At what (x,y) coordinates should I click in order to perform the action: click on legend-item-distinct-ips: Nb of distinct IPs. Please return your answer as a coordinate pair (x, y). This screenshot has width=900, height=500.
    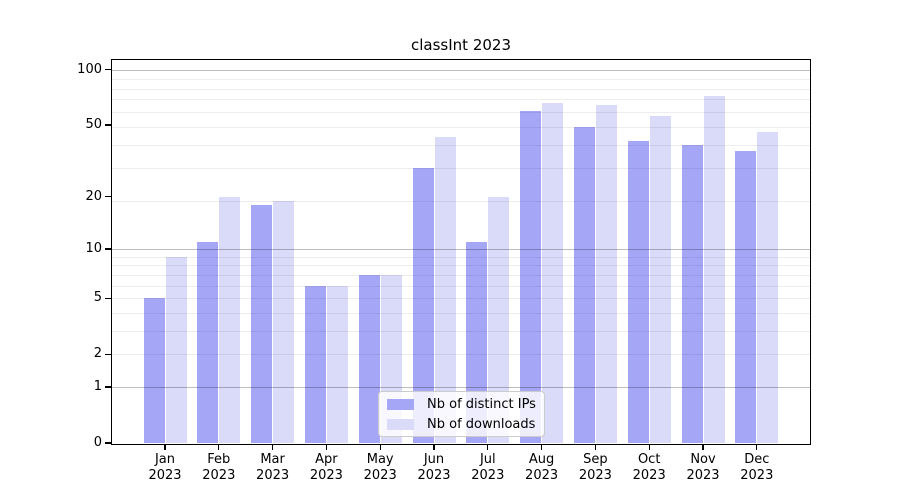
    Looking at the image, I should click on (461, 404).